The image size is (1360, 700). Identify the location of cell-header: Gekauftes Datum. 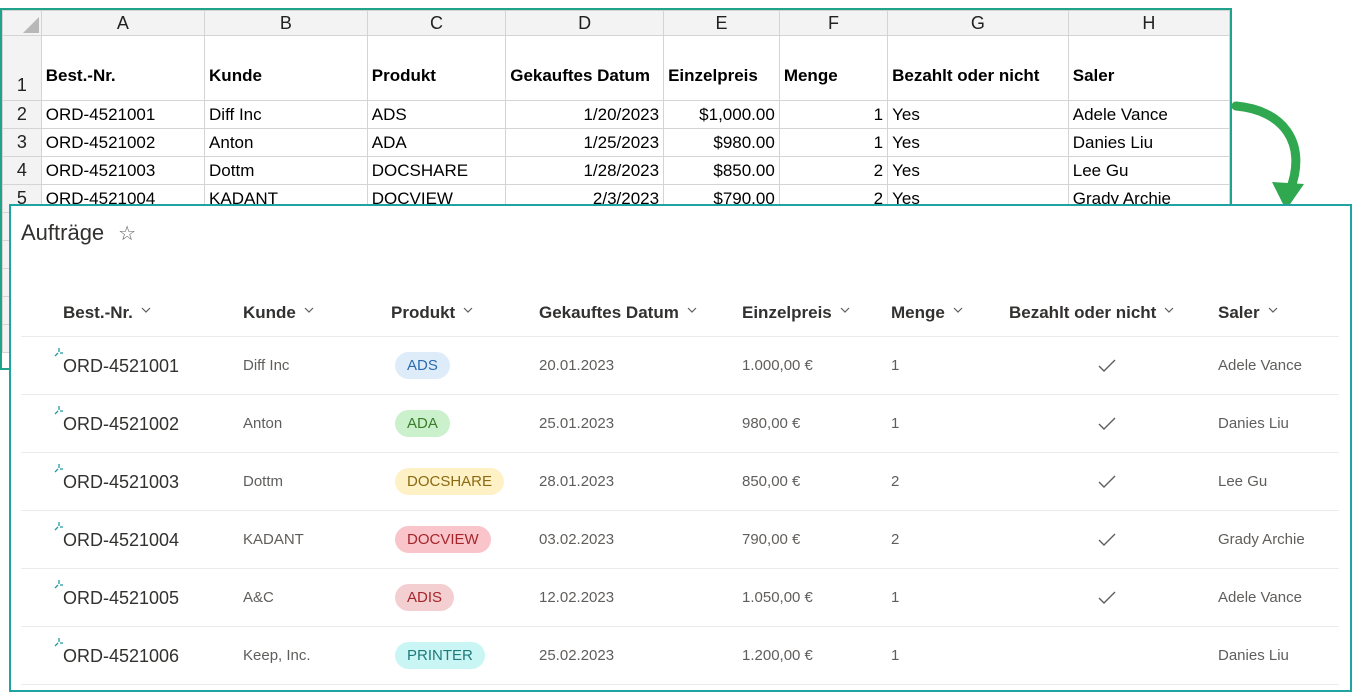
(585, 68).